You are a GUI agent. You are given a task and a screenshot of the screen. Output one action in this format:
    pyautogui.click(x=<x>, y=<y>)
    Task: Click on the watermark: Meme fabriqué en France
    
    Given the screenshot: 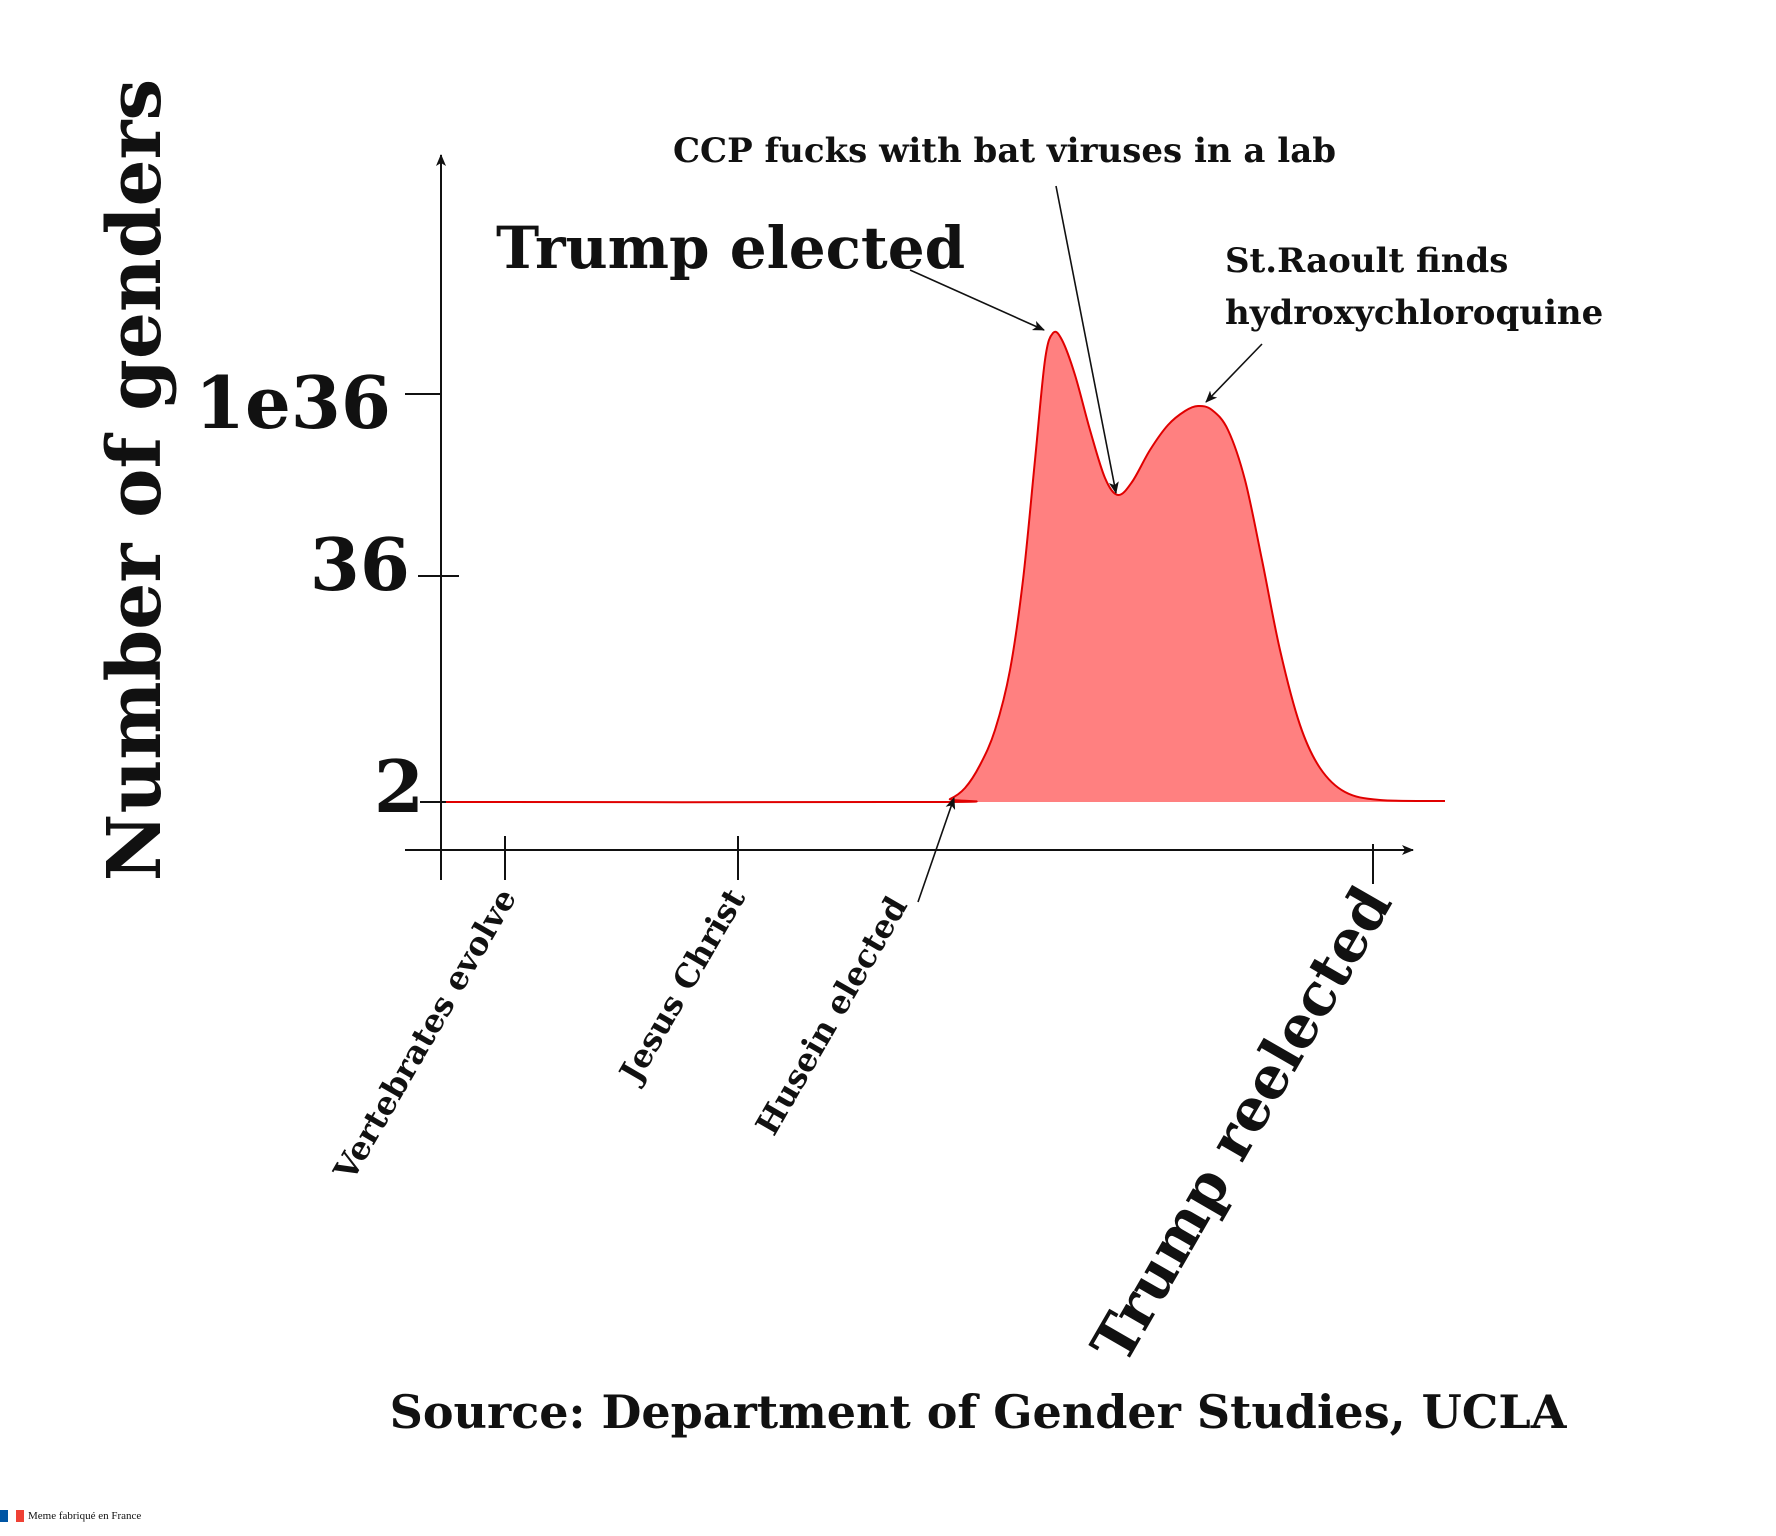 What is the action you would take?
    pyautogui.click(x=70, y=1516)
    